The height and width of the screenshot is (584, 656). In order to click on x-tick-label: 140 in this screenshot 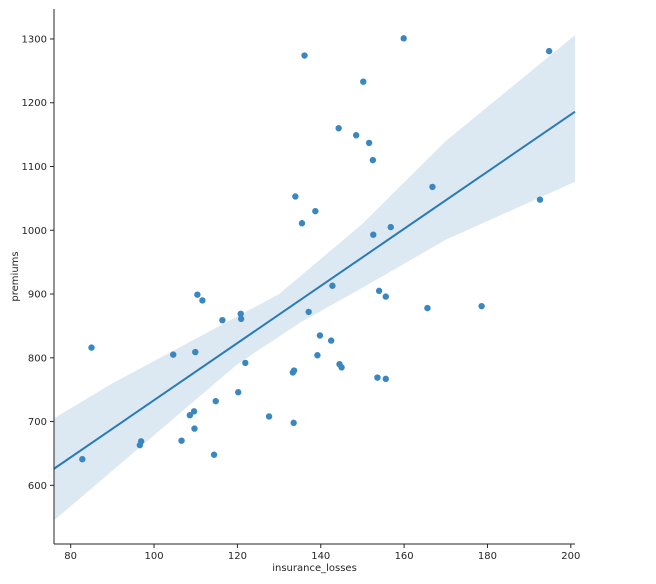, I will do `click(320, 556)`.